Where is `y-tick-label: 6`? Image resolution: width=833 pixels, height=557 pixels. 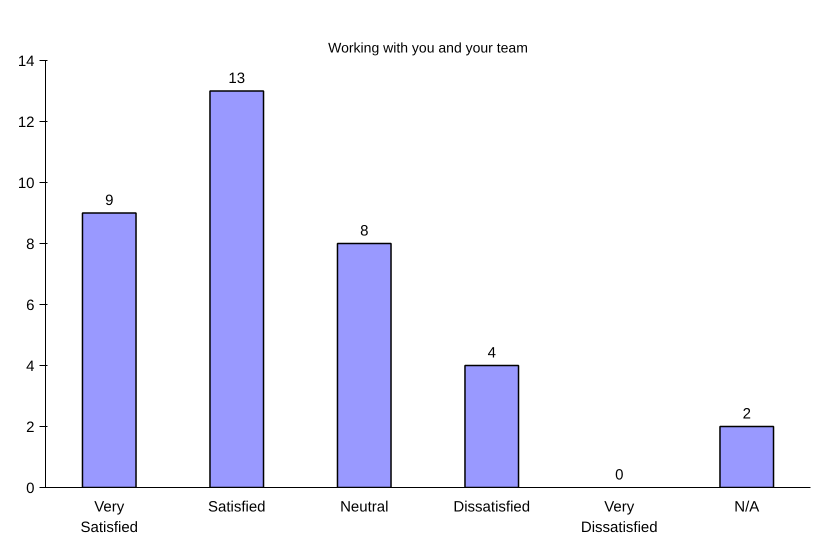
y-tick-label: 6 is located at coordinates (30, 305).